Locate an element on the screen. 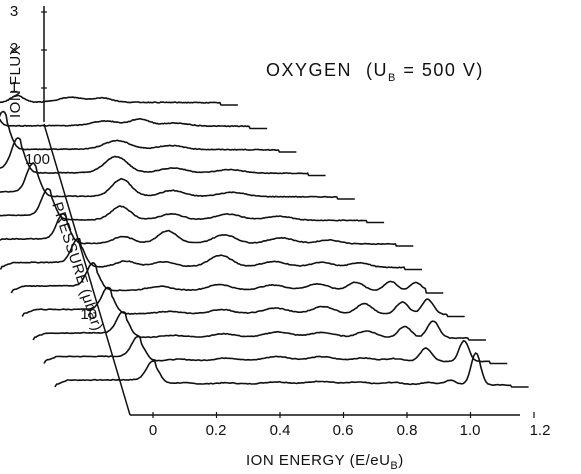  x-tick-label: 0.8 is located at coordinates (407, 430).